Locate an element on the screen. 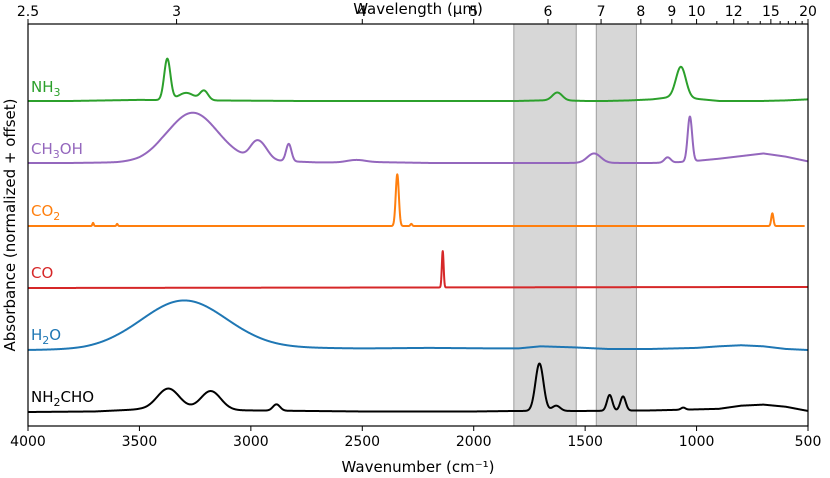  series-line-co2 is located at coordinates (416, 200).